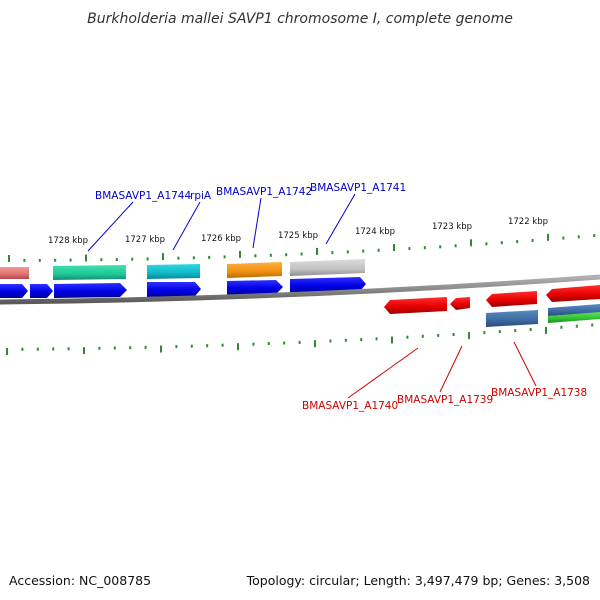  What do you see at coordinates (327, 267) in the screenshot?
I see `feature-gray` at bounding box center [327, 267].